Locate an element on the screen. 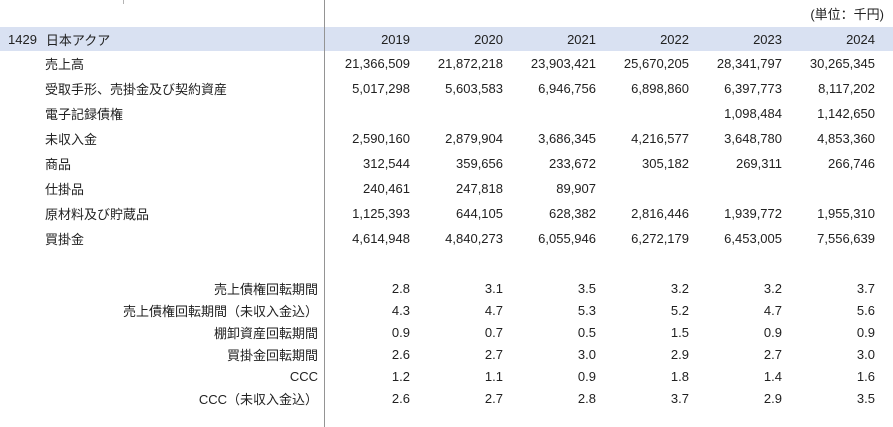 Image resolution: width=893 pixels, height=427 pixels. cell-value: 89,907 is located at coordinates (576, 188).